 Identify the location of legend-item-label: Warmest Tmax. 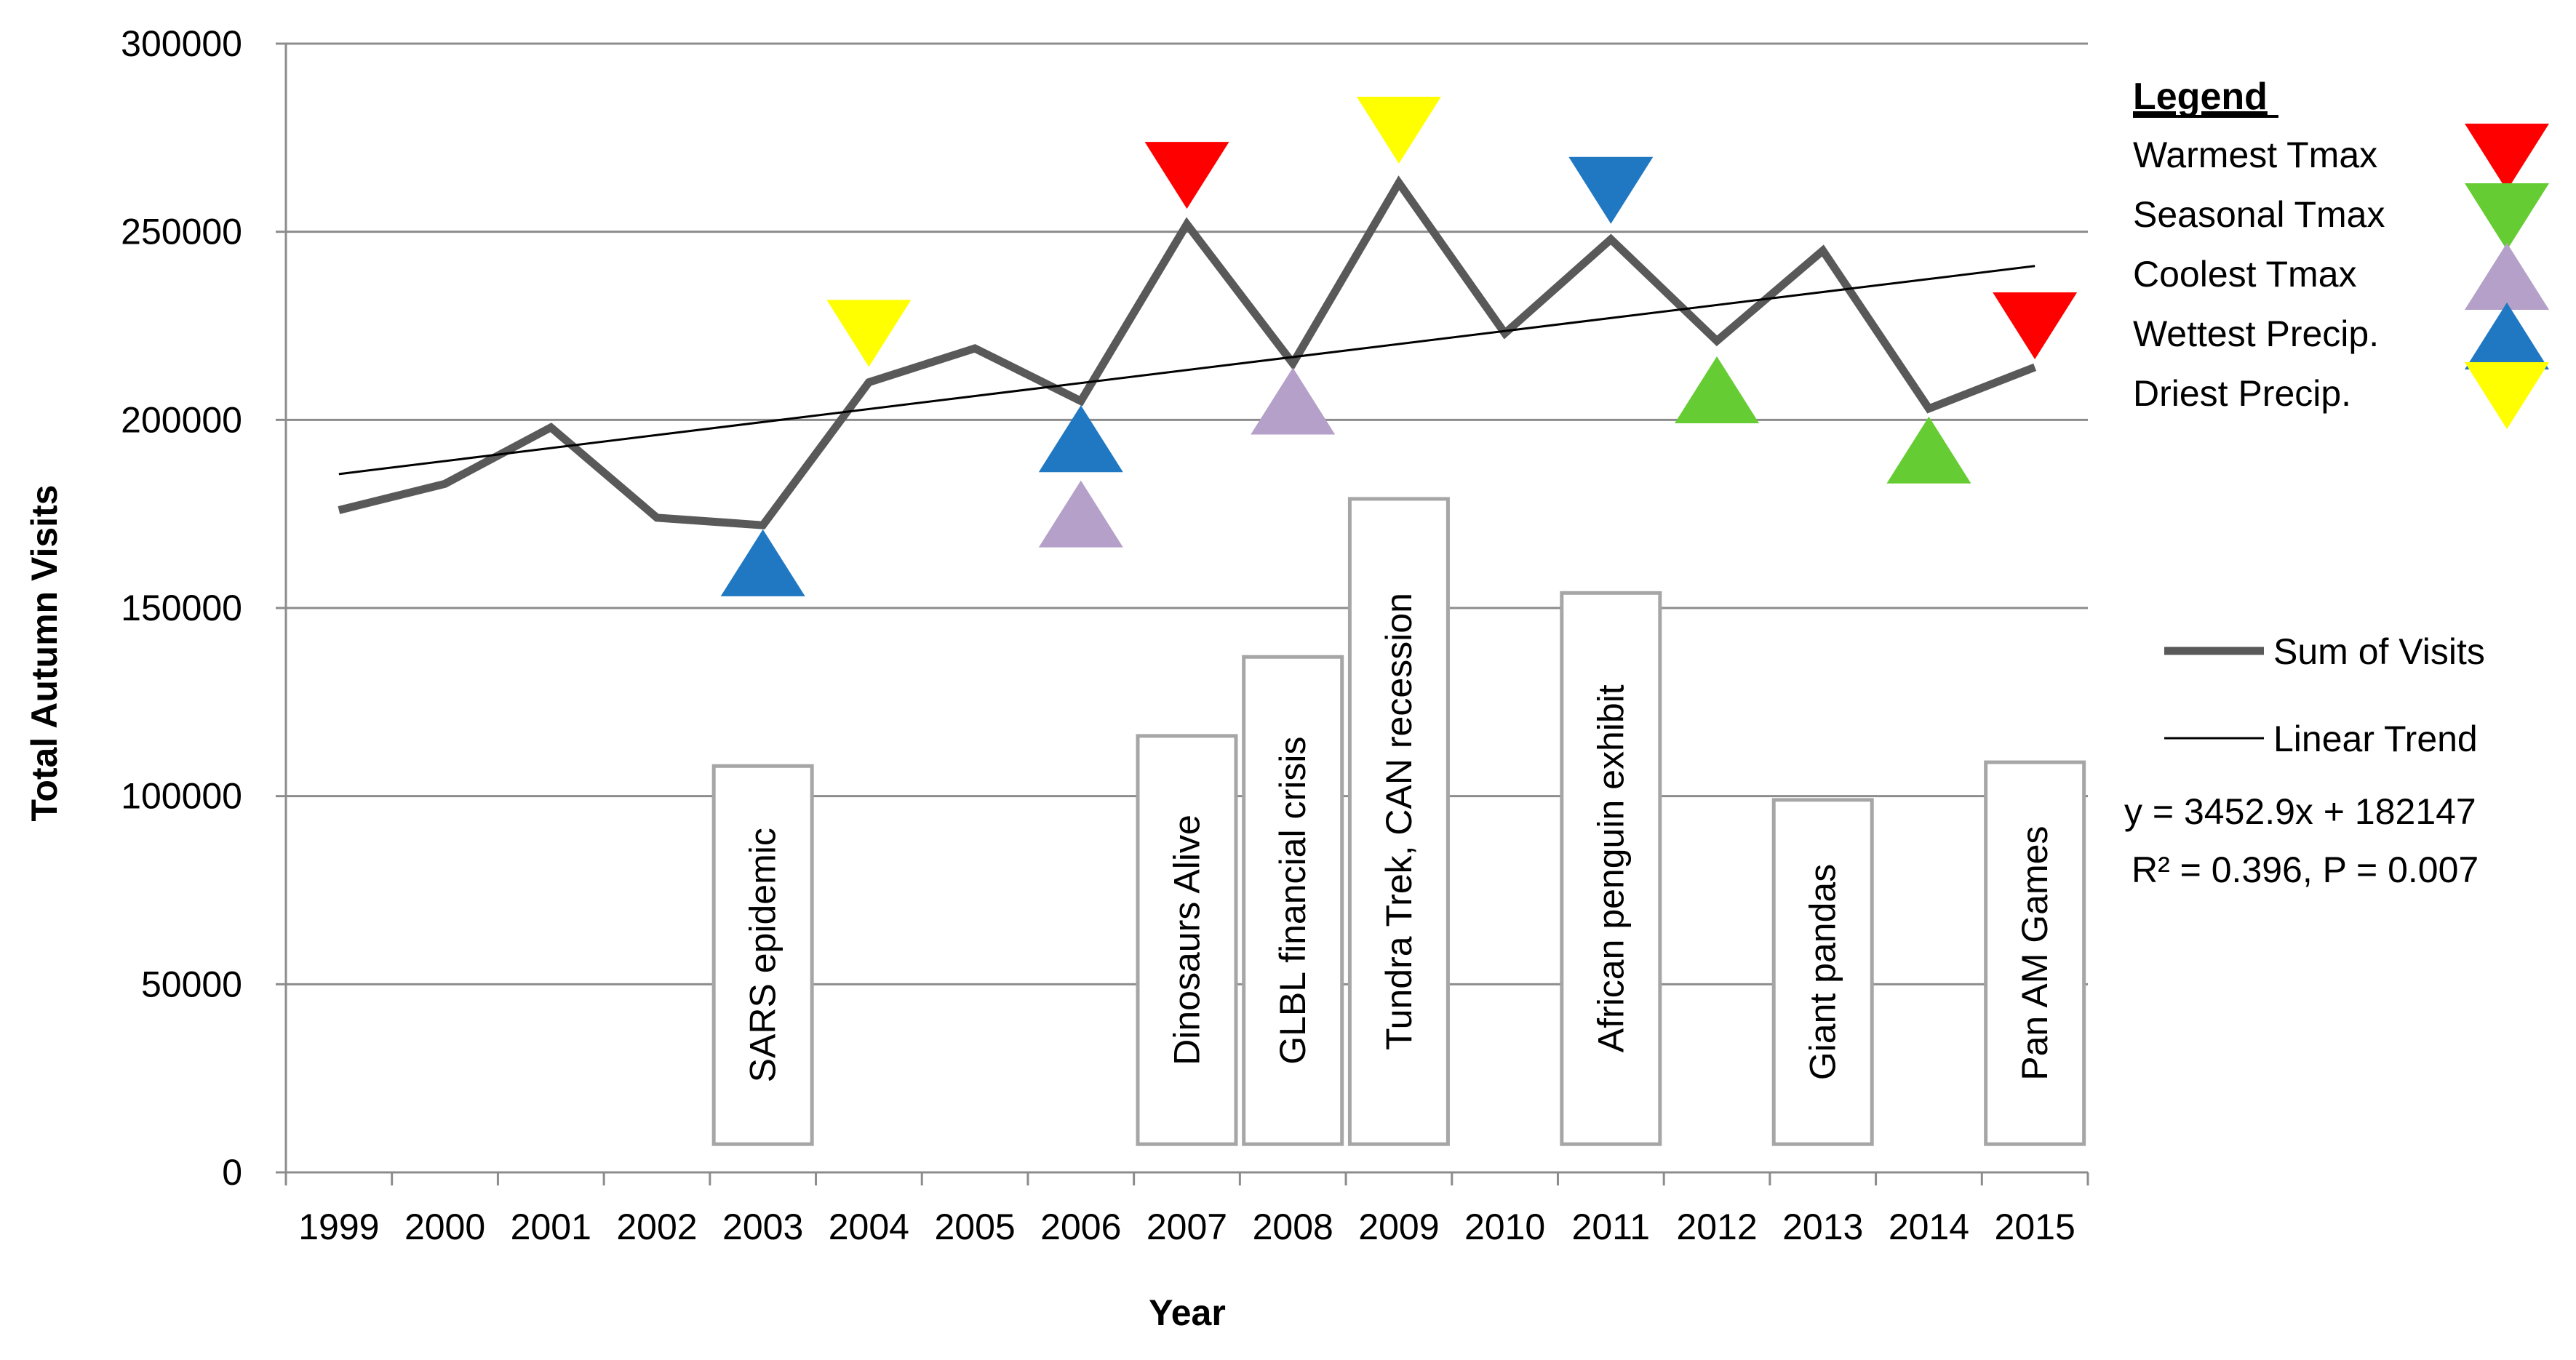
(2255, 155).